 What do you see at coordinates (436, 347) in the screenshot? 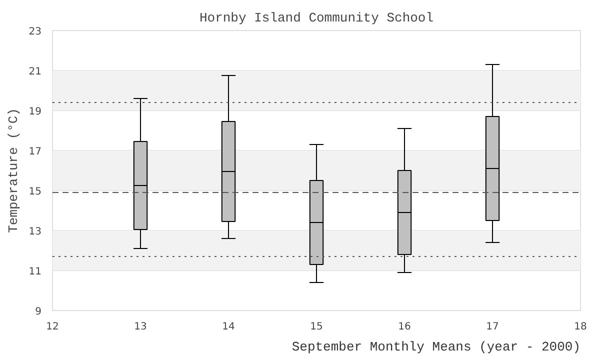
I see `x-axis-title: September Monthly Means (year - 2000)` at bounding box center [436, 347].